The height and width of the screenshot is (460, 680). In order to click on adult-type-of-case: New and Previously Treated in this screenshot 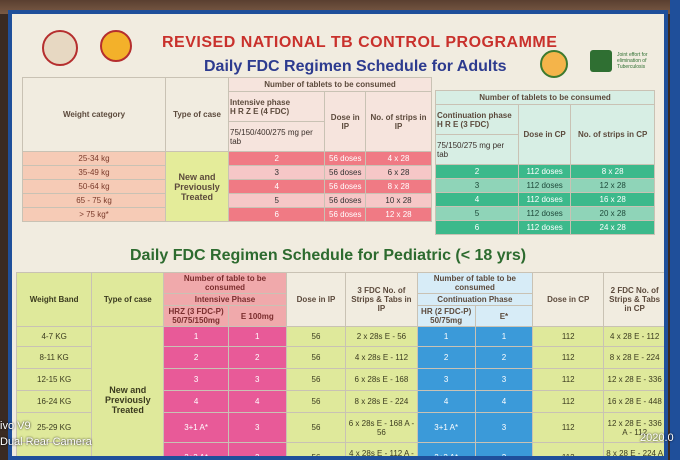, I will do `click(197, 186)`.